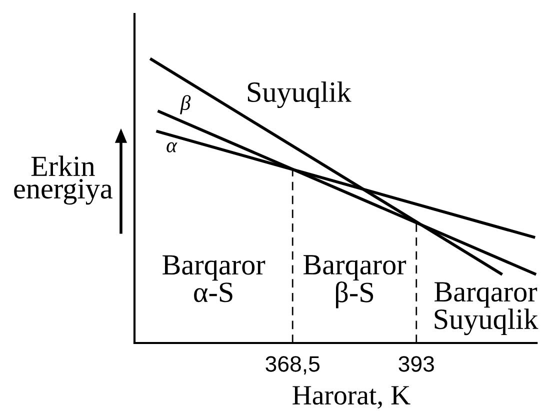 Image resolution: width=546 pixels, height=411 pixels. I want to click on x-tick-label: 393, so click(416, 364).